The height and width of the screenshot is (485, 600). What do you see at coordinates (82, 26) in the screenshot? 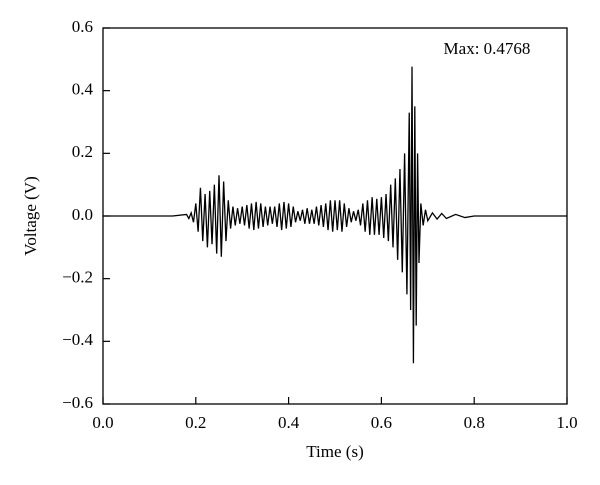
I see `y-tick-label: 0.6` at bounding box center [82, 26].